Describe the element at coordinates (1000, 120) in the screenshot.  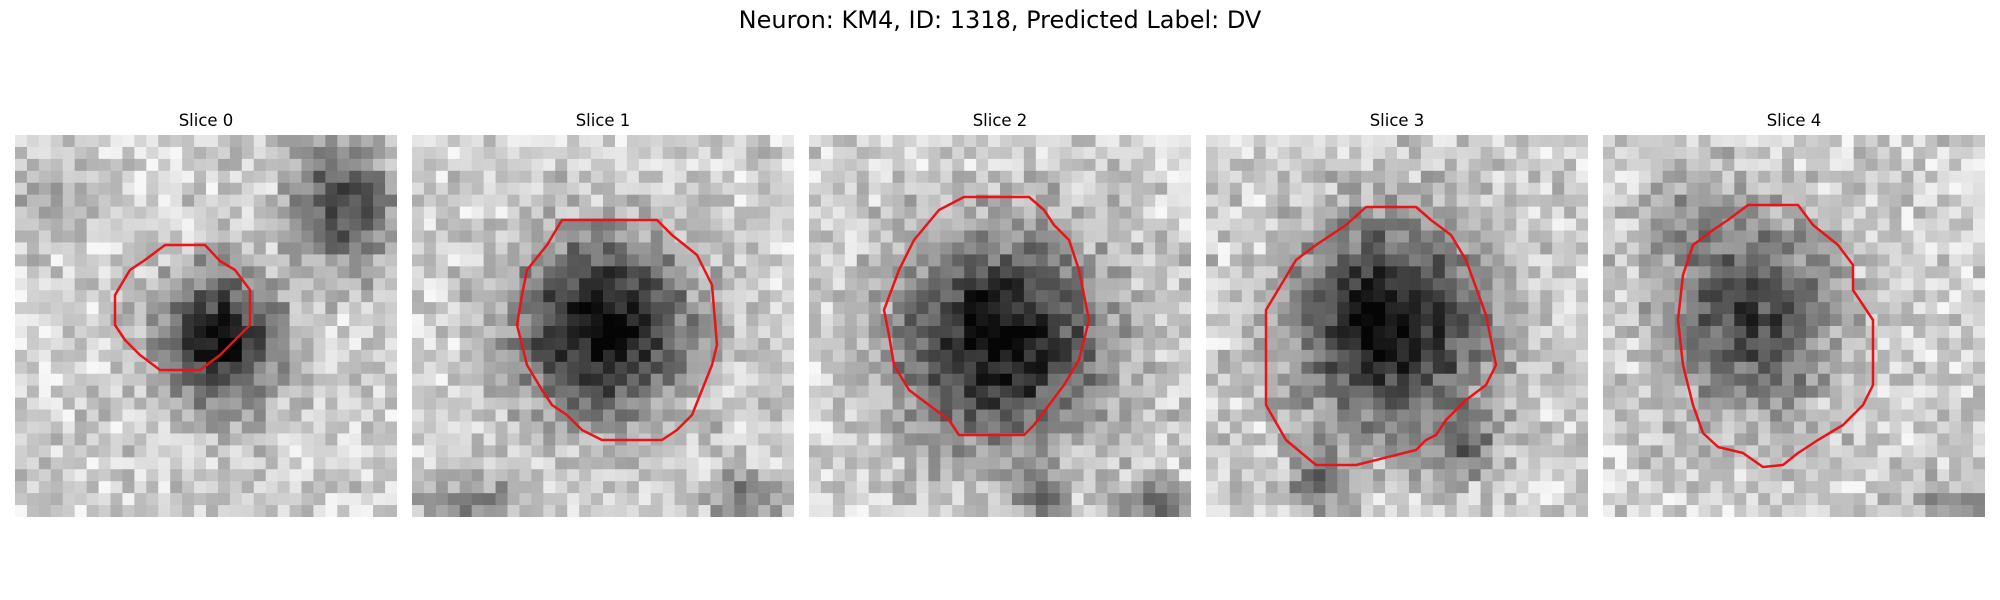
I see `slice-title-2: Slice 2` at that location.